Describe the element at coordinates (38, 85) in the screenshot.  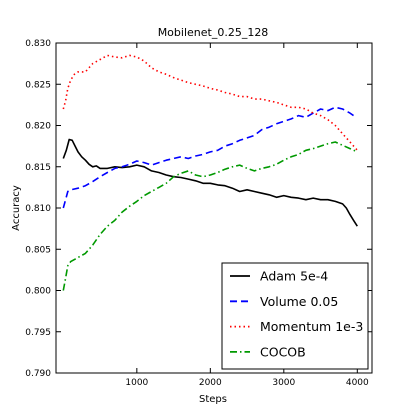
I see `y-tick-label: 0.825` at that location.